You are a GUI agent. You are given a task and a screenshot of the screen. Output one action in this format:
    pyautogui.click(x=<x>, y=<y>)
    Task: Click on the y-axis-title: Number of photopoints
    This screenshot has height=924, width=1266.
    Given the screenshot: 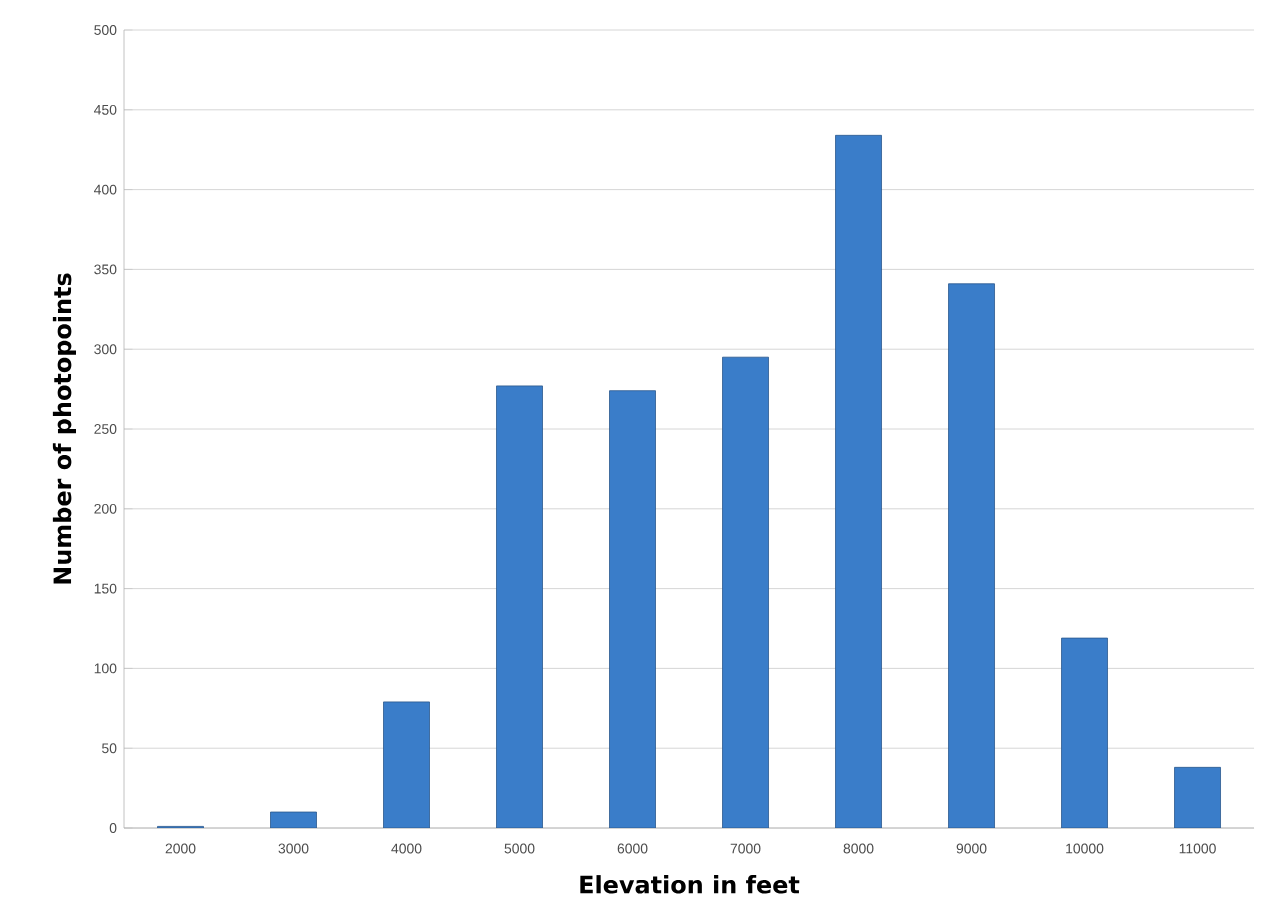 What is the action you would take?
    pyautogui.click(x=64, y=428)
    